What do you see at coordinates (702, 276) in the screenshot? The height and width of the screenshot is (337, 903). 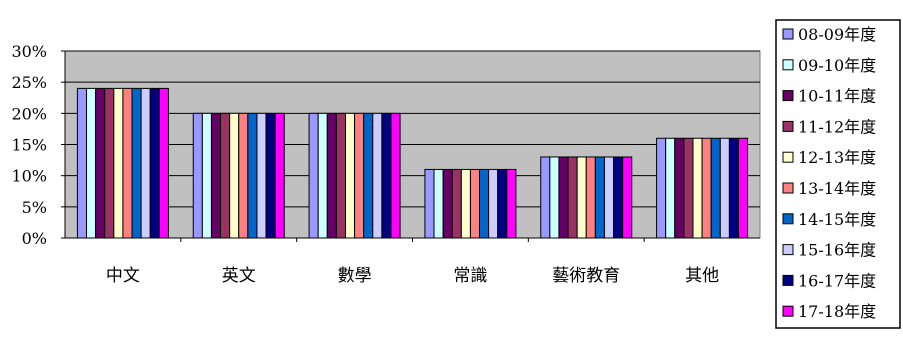 I see `x-category-label: 其他` at bounding box center [702, 276].